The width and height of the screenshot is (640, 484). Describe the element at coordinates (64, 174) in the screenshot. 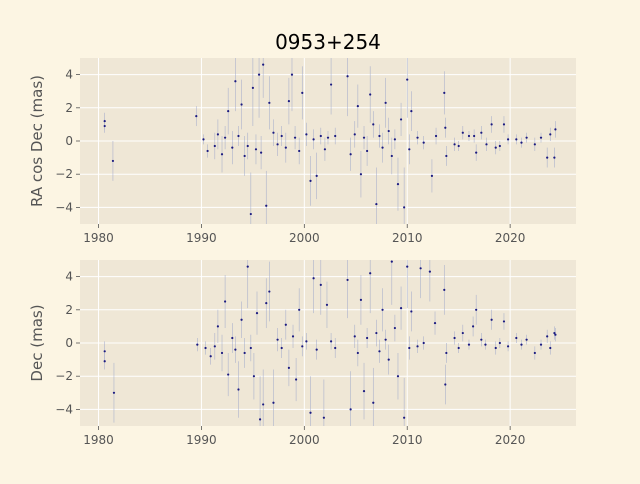

I see `y-tick-label: −2` at that location.